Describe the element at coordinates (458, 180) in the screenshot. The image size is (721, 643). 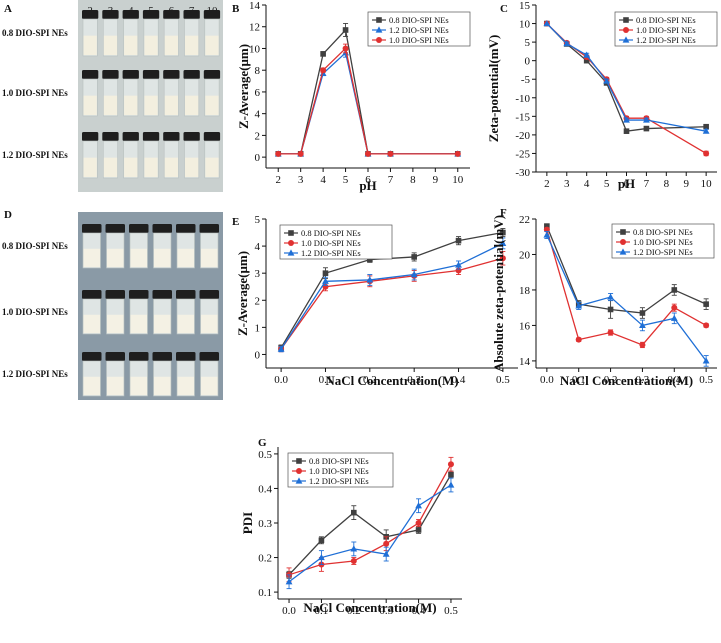
I see `x-tick-label: 10` at that location.